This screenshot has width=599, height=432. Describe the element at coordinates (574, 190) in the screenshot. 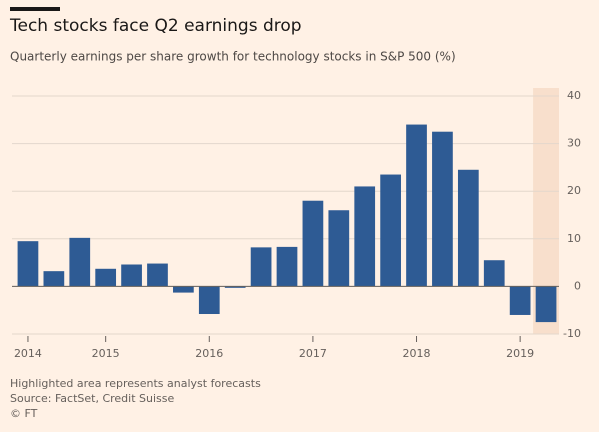

I see `y-tick-label: 20` at that location.